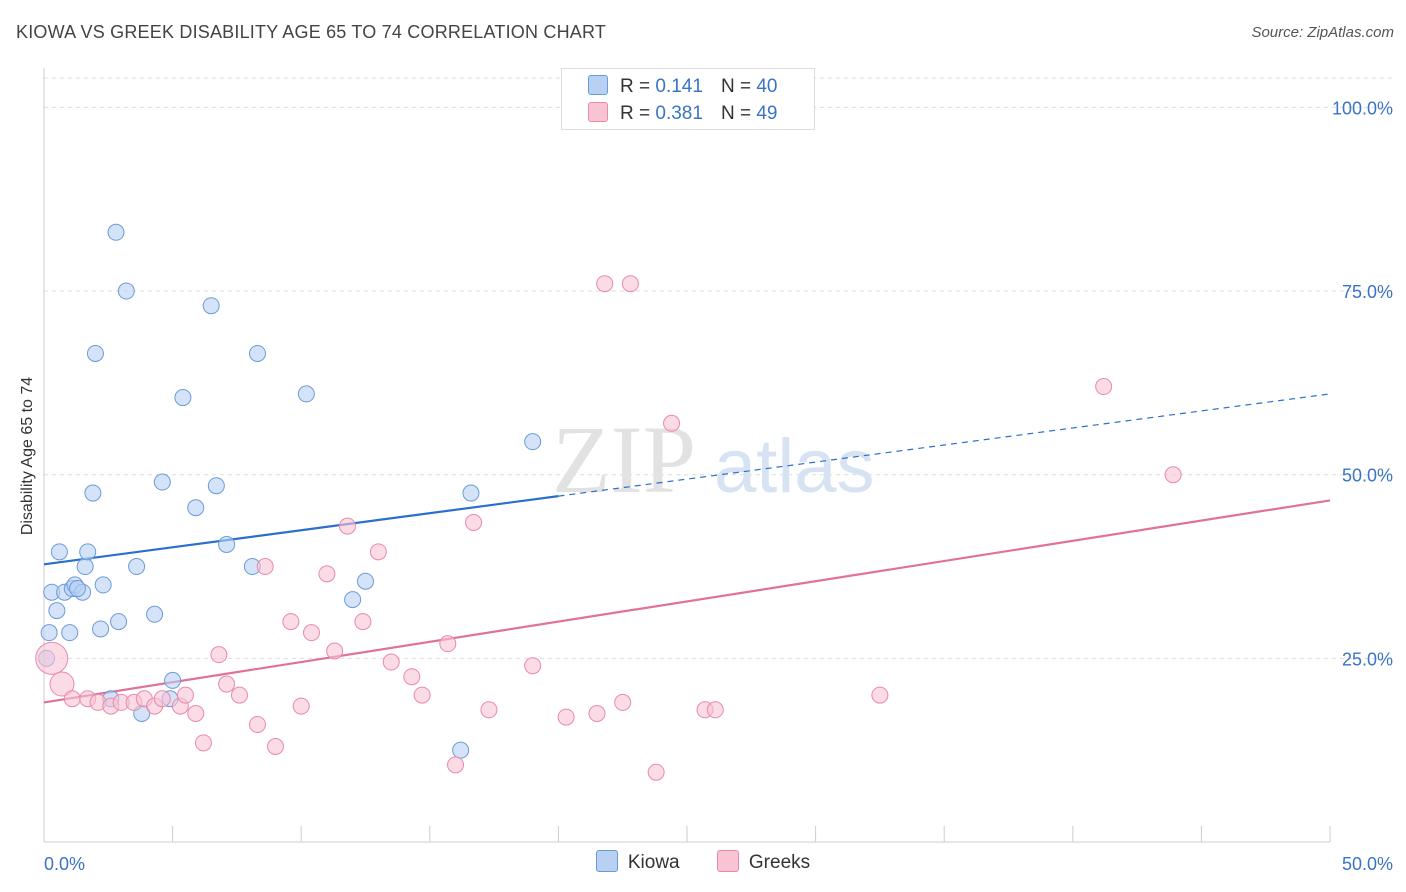 The image size is (1406, 892). Describe the element at coordinates (1367, 659) in the screenshot. I see `y-tick-label: 25.0%` at that location.